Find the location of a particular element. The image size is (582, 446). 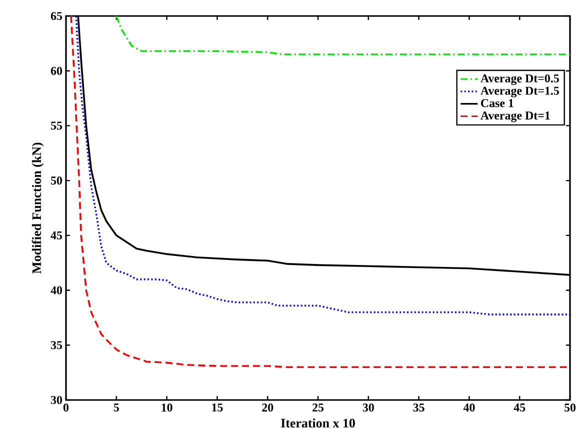

x-tick-label: 0 is located at coordinates (66, 408).